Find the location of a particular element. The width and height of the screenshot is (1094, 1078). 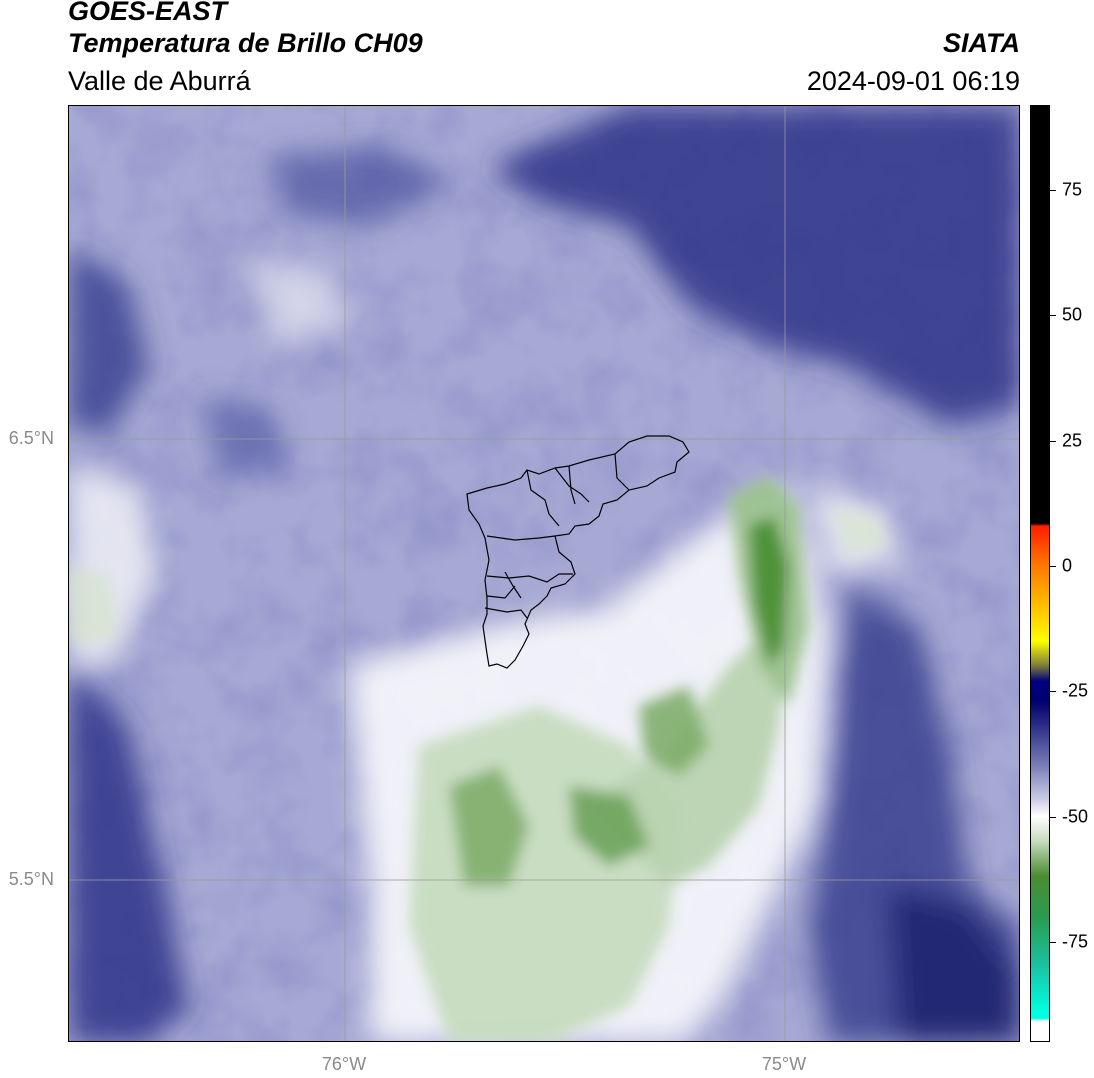

colorbar-tick-label: -50 is located at coordinates (1075, 816).